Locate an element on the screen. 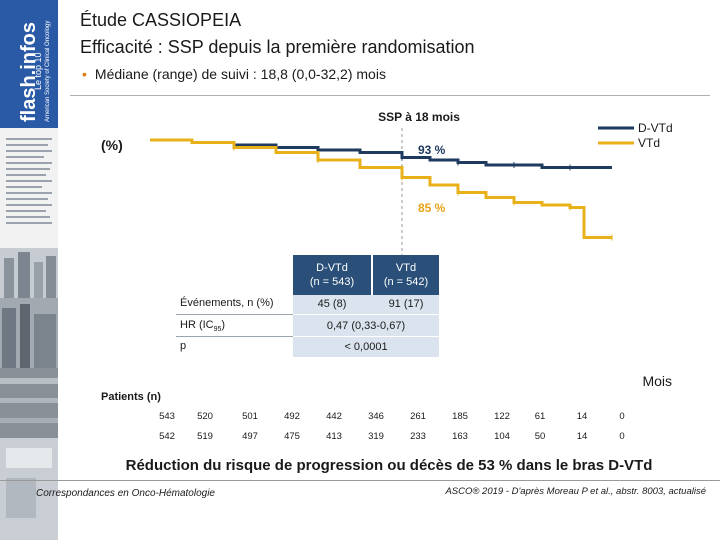 Image resolution: width=720 pixels, height=540 pixels. col2-header-bg is located at coordinates (406, 275).